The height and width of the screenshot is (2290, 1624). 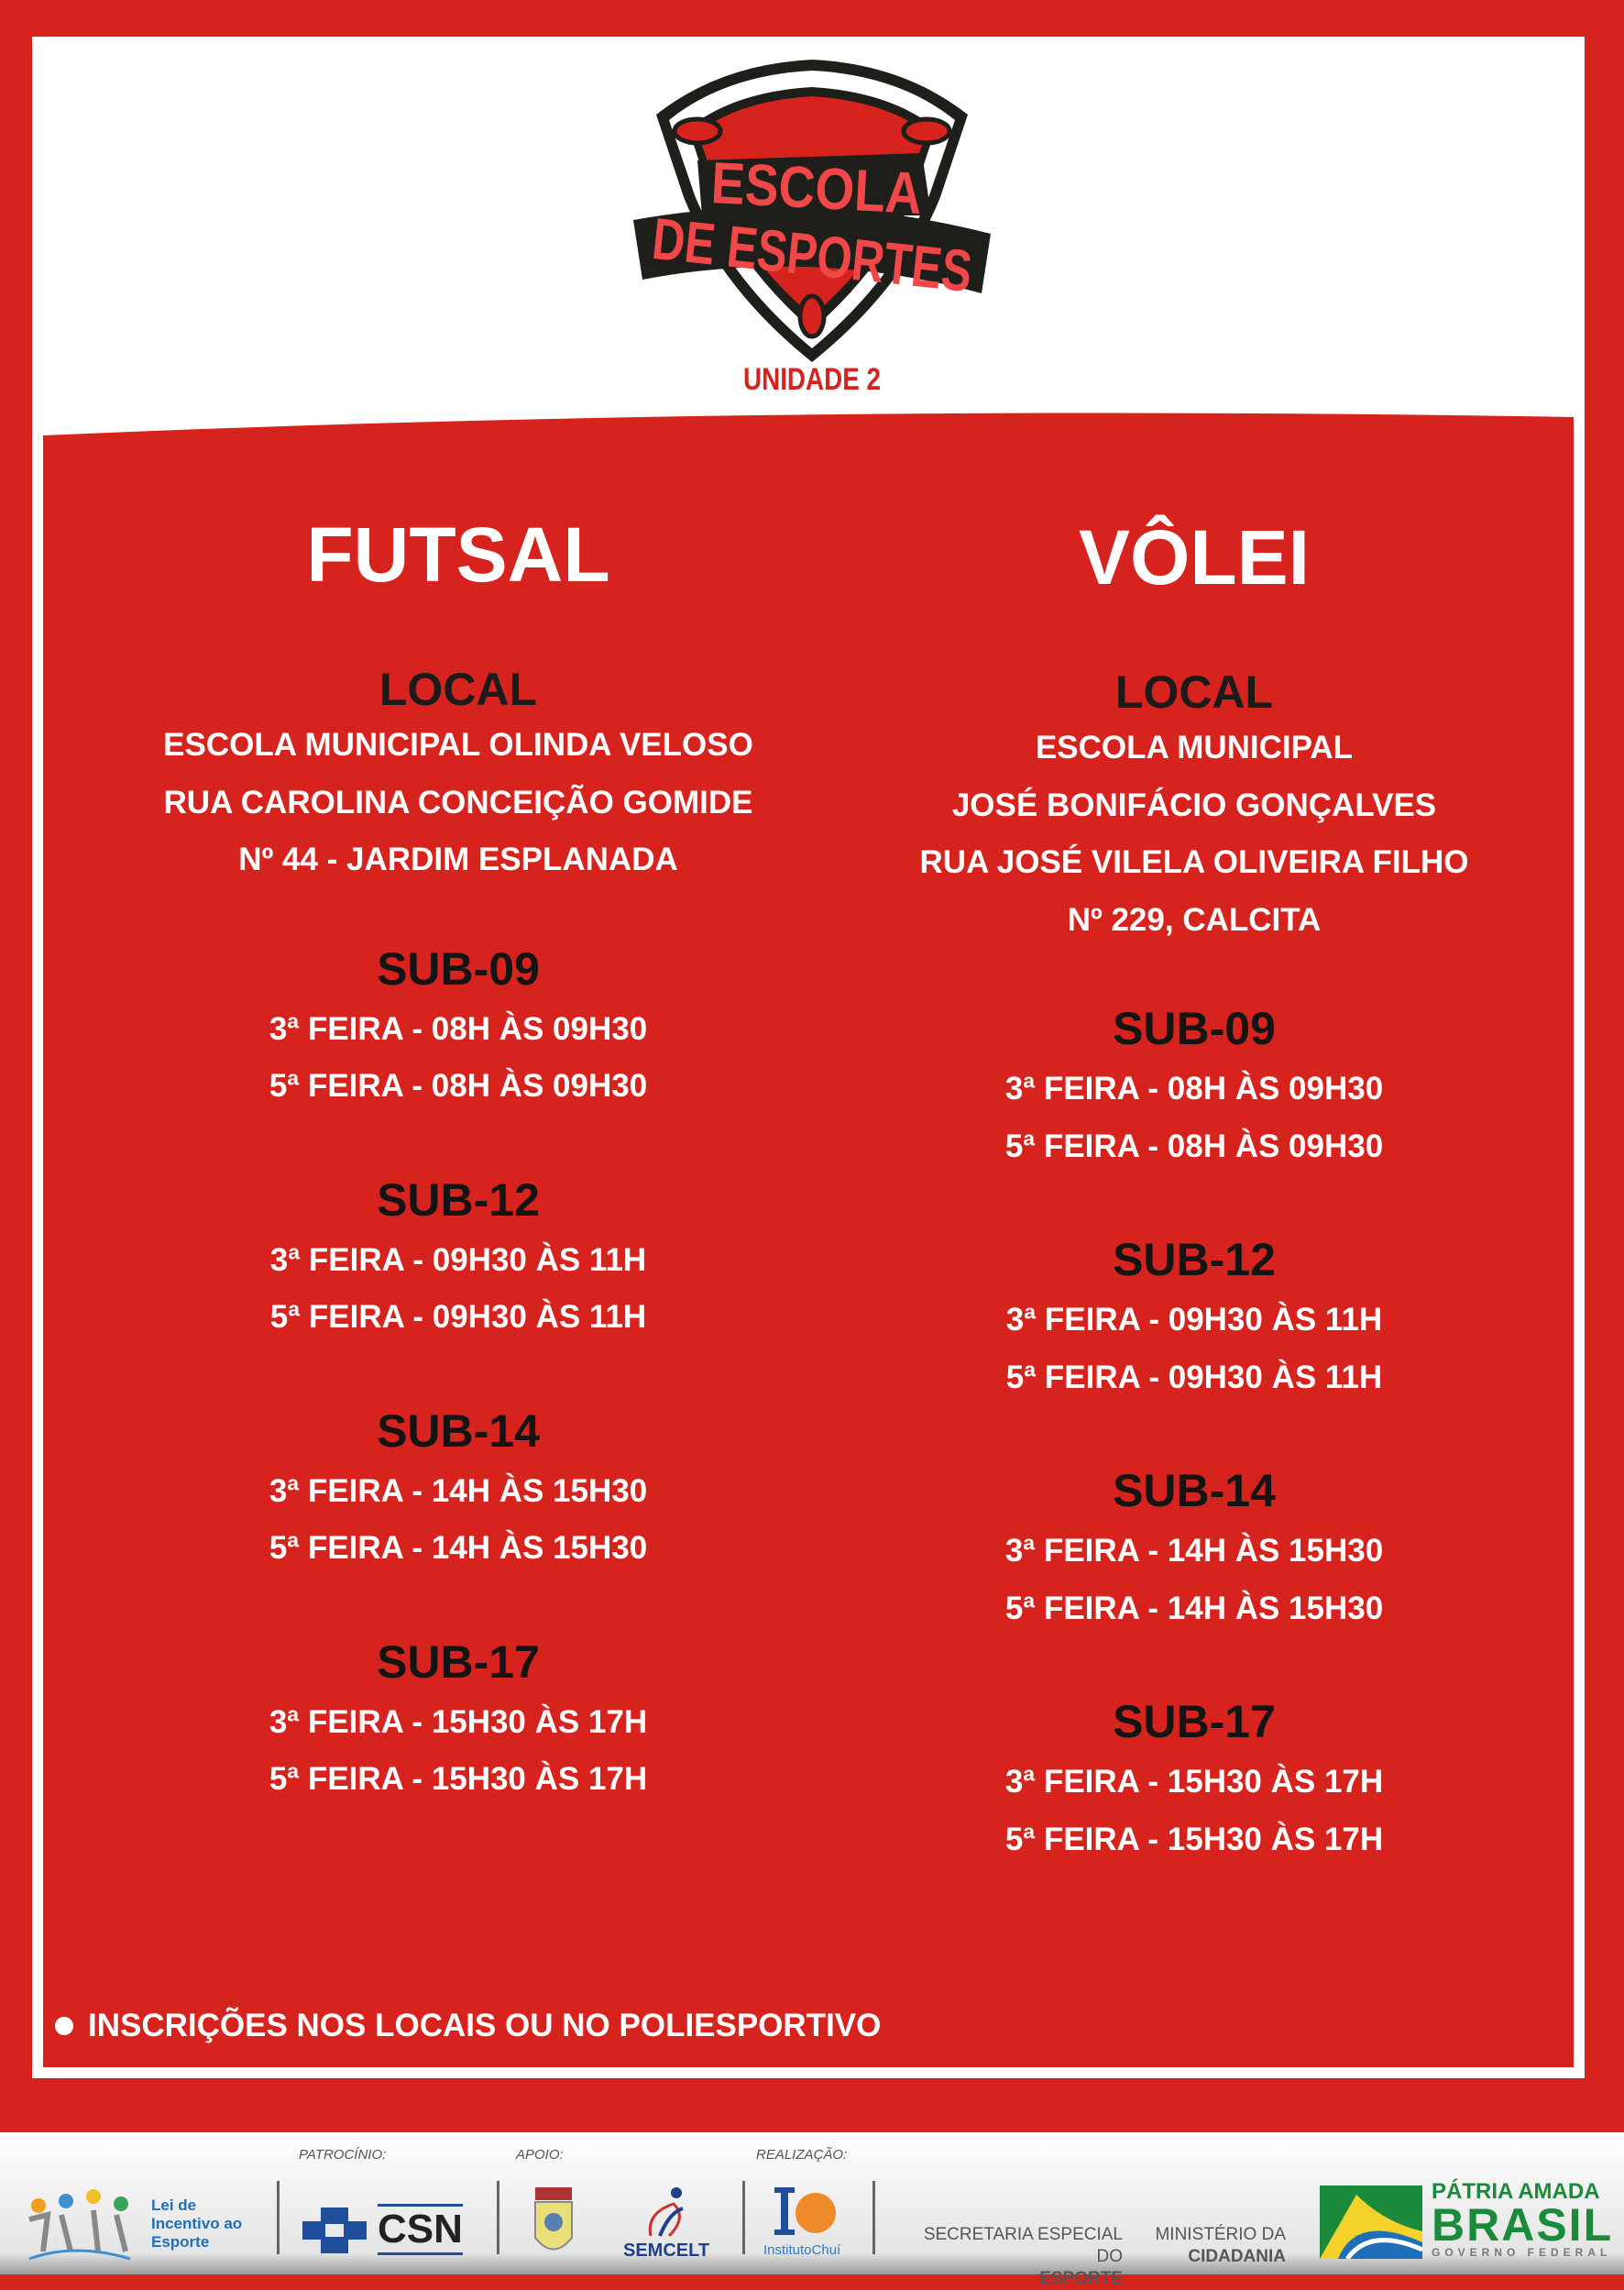 I want to click on address-line: Nº 229, CALCITA, so click(x=1194, y=920).